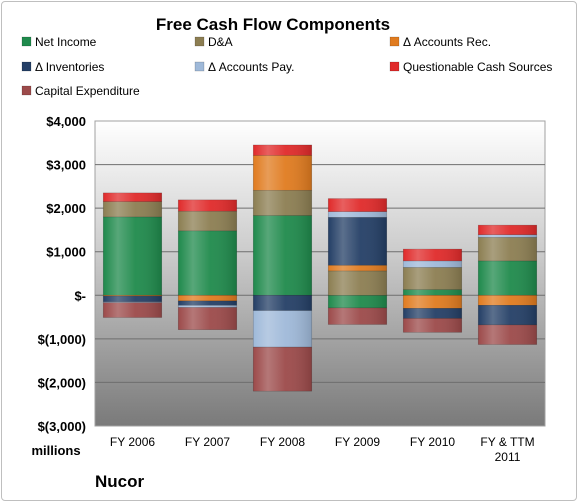  I want to click on legend-label: D&A, so click(220, 42).